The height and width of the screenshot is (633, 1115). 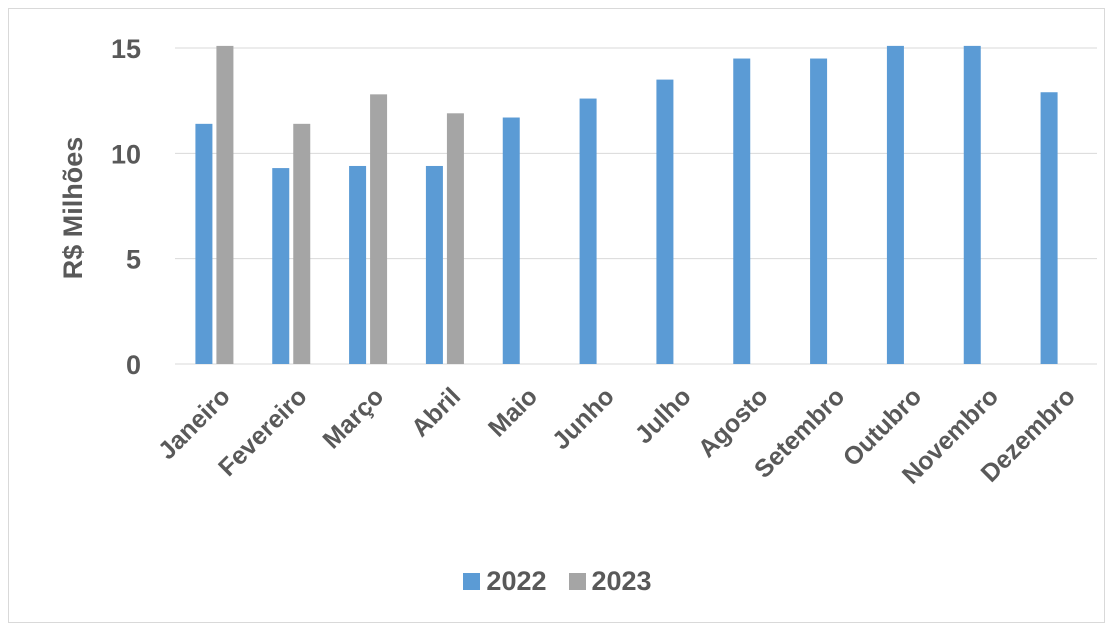 I want to click on bar-2022-dezembro, so click(x=1049, y=228).